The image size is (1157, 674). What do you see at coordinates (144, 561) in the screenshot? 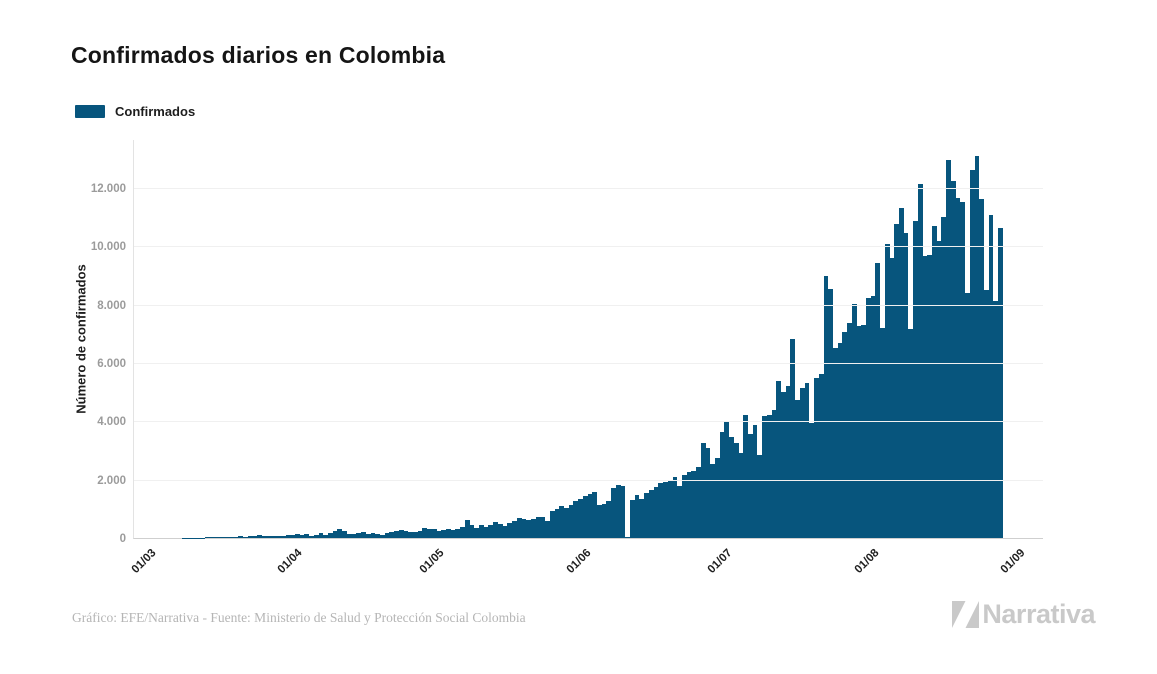
I see `x-tick-label: 01/03` at bounding box center [144, 561].